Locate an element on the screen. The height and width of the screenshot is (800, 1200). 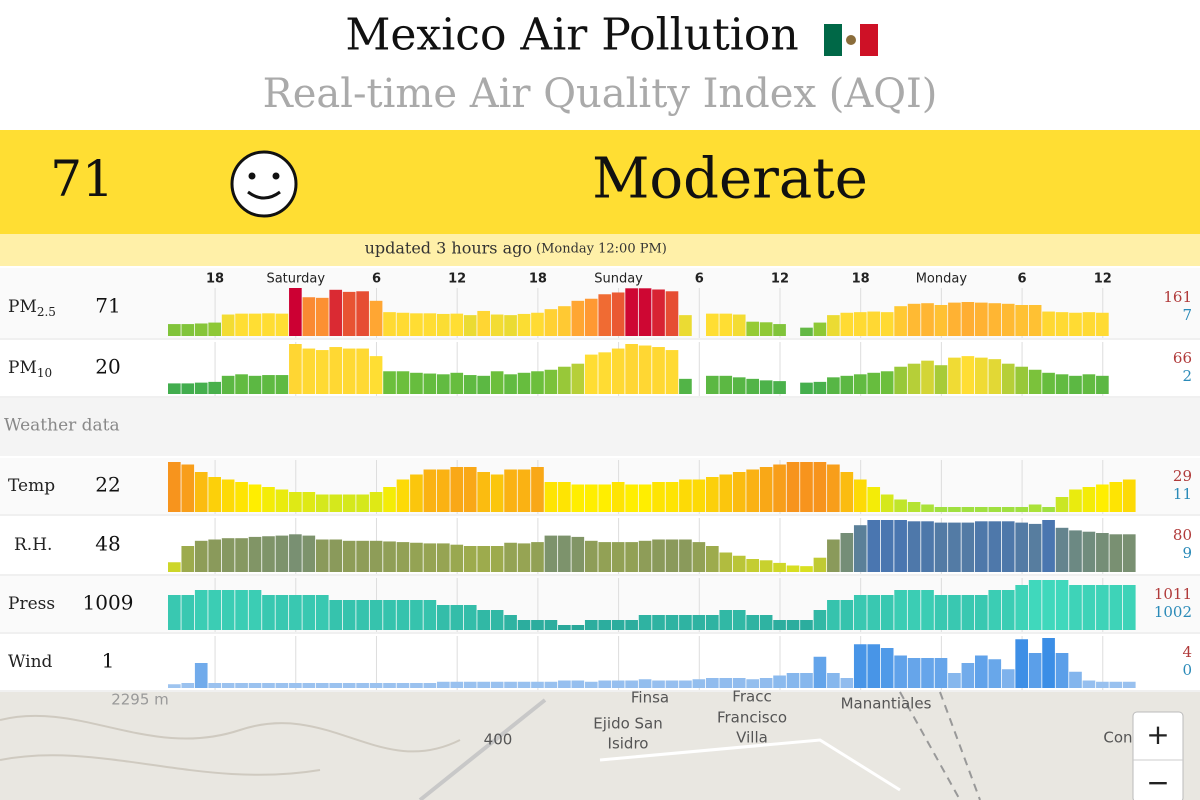
row-min: 11 is located at coordinates (1182, 494).